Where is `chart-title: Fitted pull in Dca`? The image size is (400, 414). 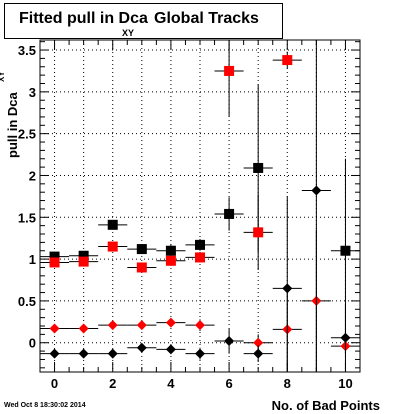 chart-title: Fitted pull in Dca is located at coordinates (83, 18).